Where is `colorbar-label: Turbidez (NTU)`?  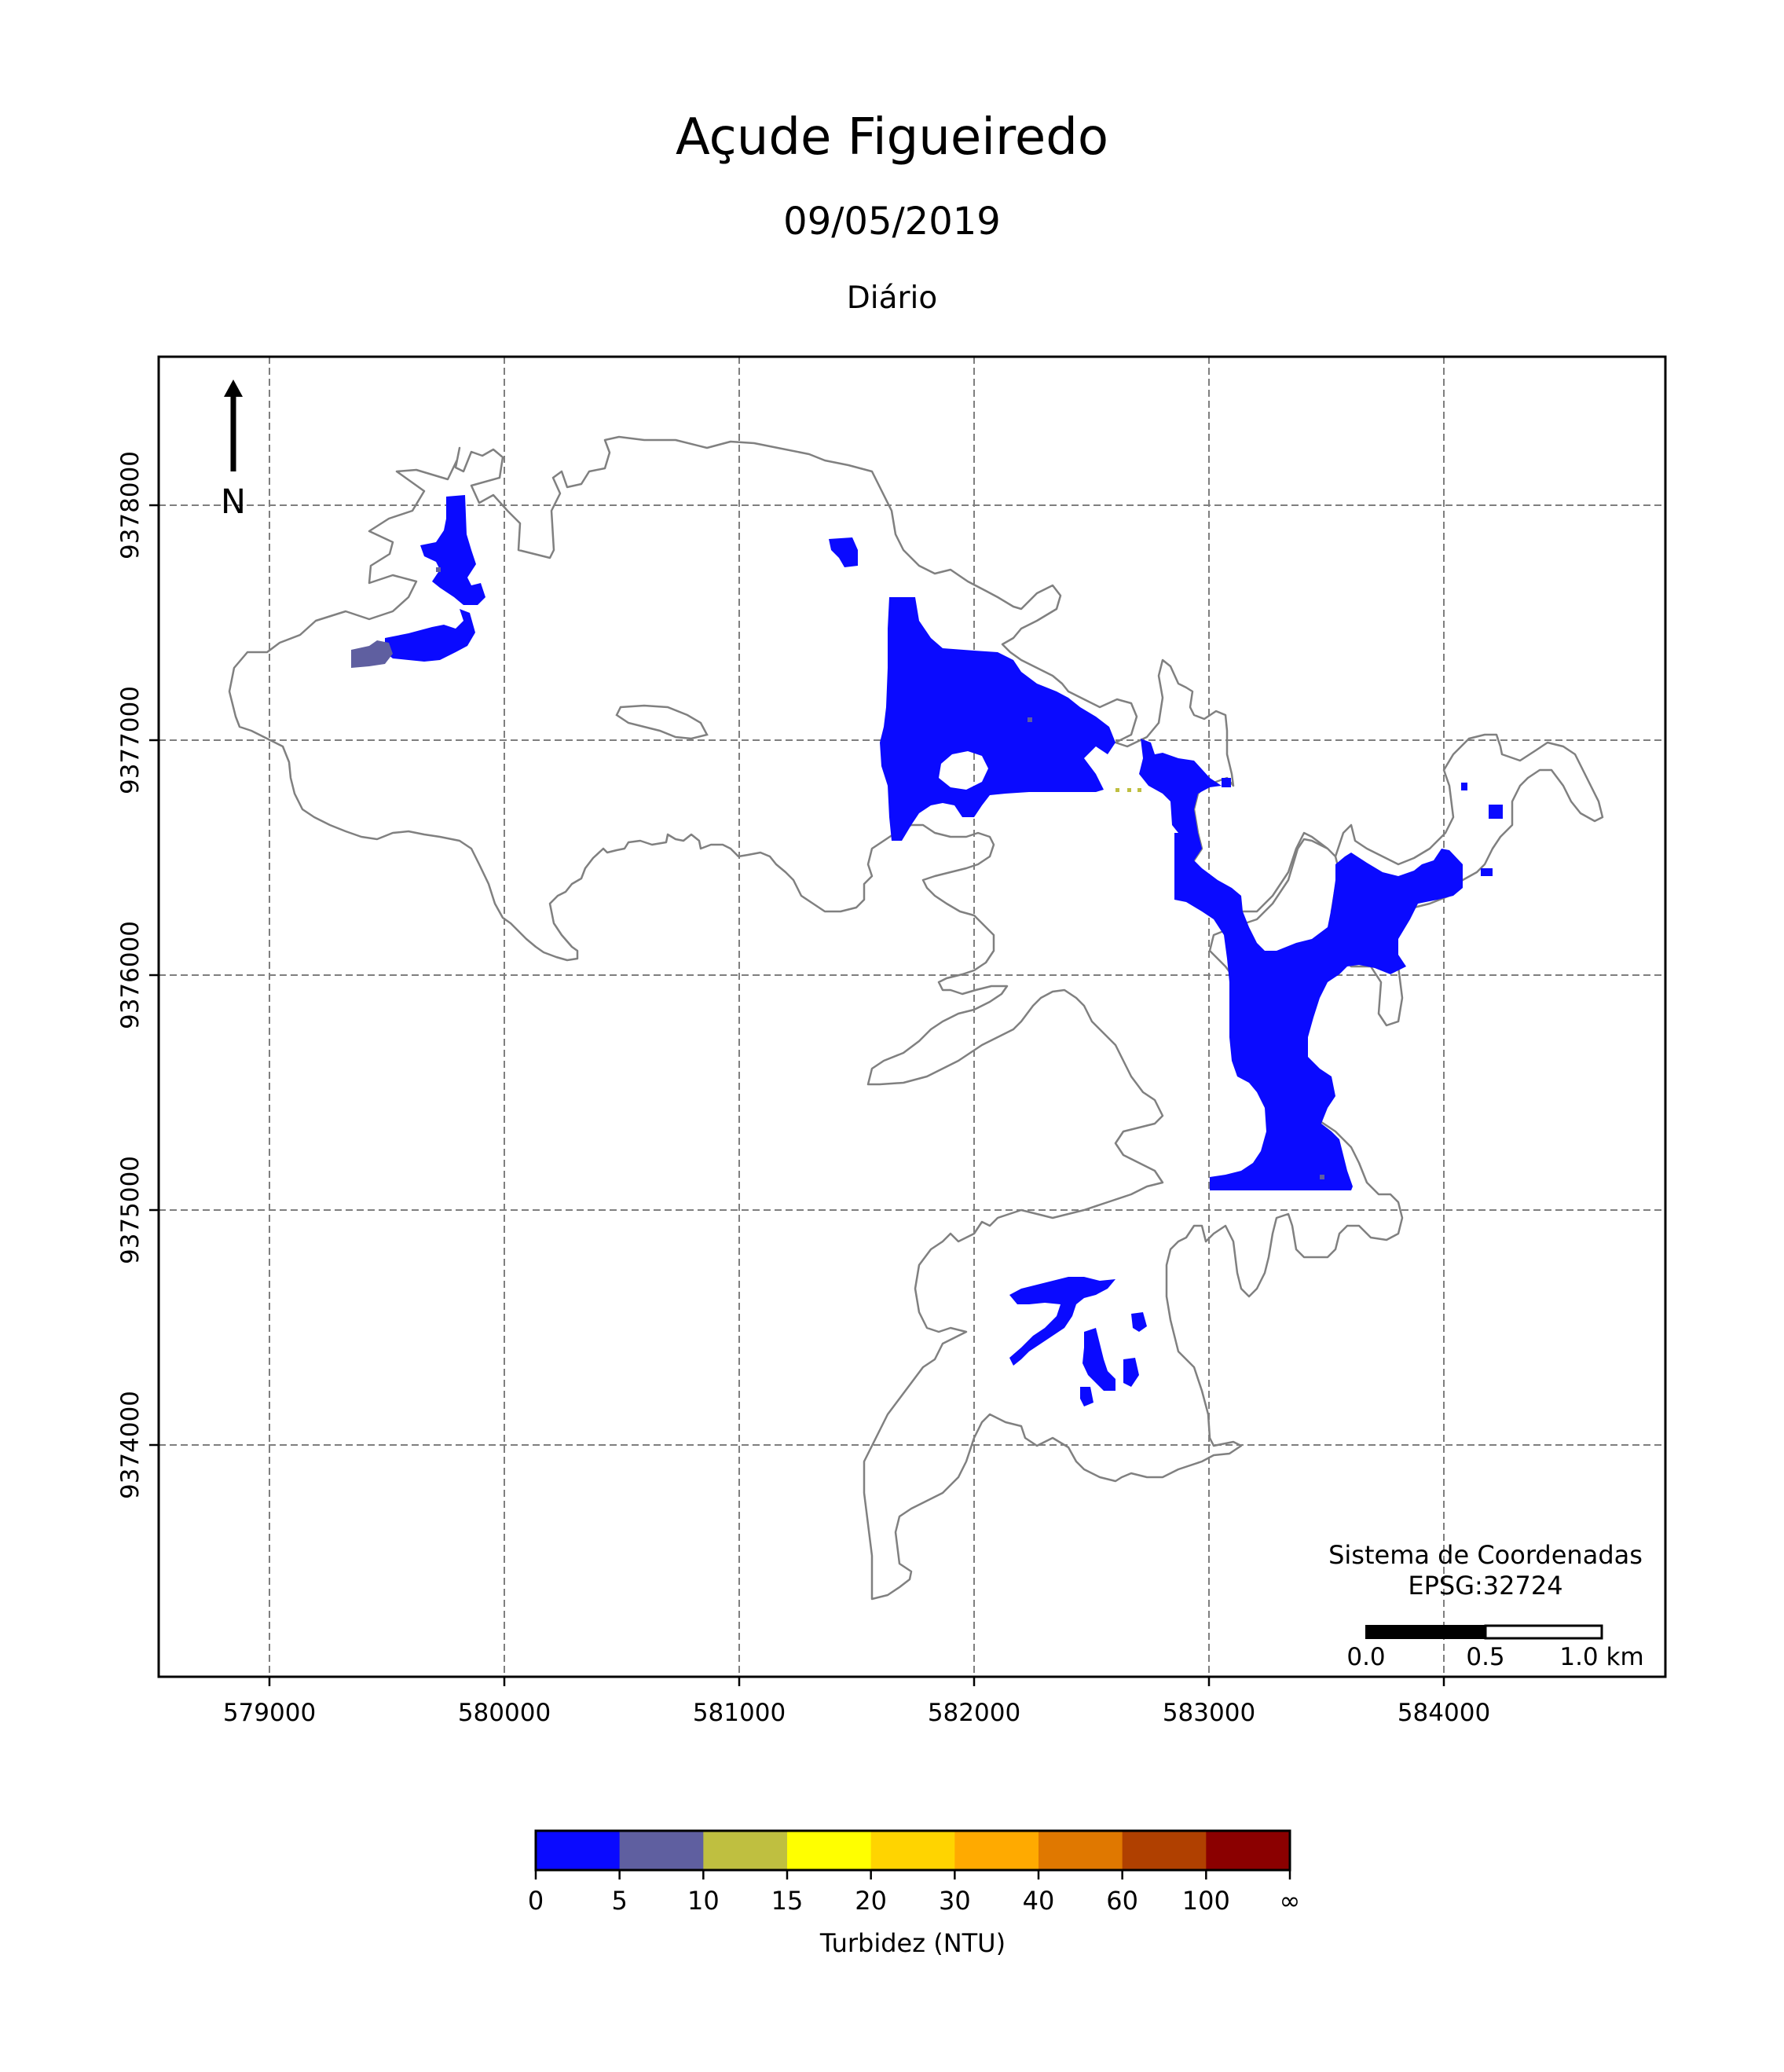
colorbar-label: Turbidez (NTU) is located at coordinates (912, 1943).